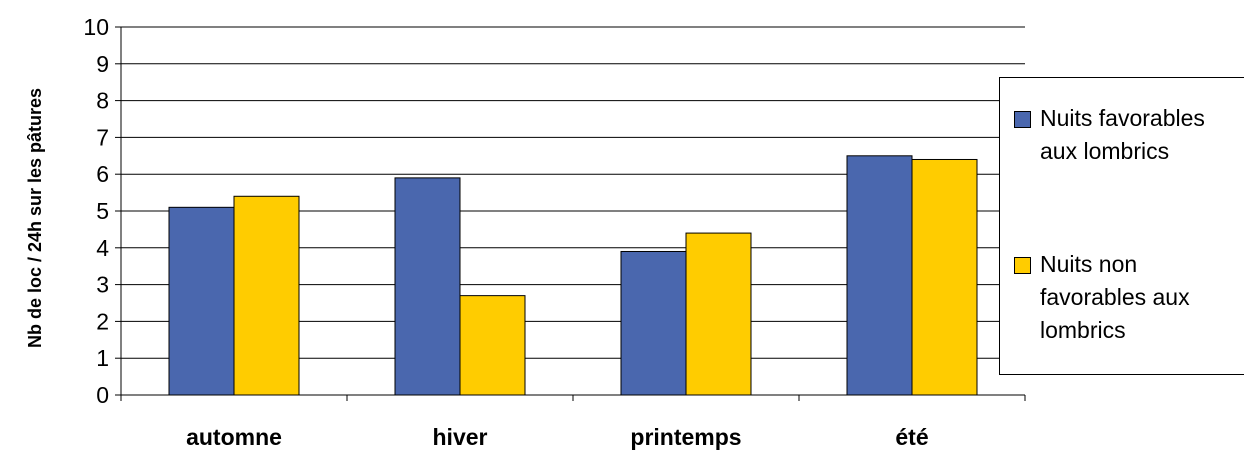  I want to click on x-tick-label: hiver, so click(460, 437).